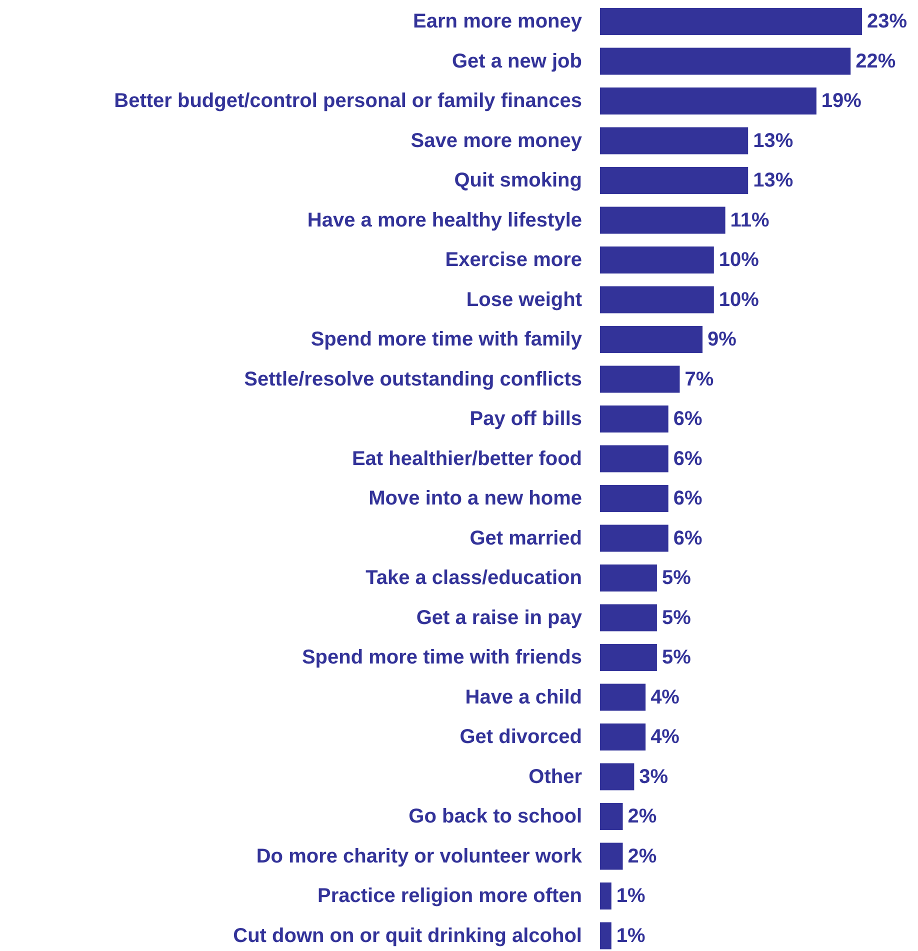 This screenshot has width=918, height=951. I want to click on data-label: 22%, so click(876, 61).